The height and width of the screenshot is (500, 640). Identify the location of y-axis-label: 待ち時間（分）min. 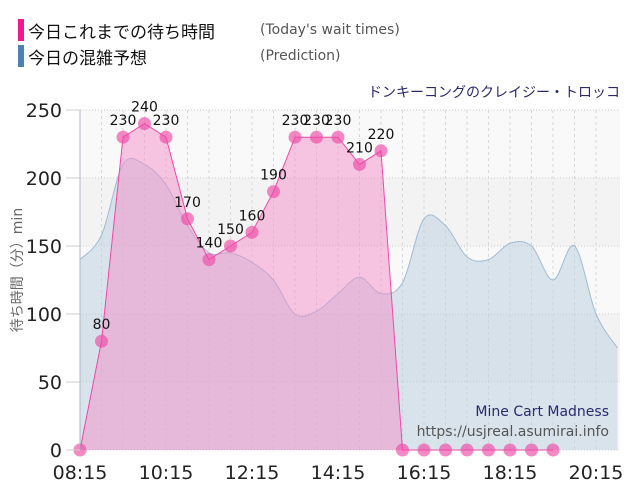
(18, 270).